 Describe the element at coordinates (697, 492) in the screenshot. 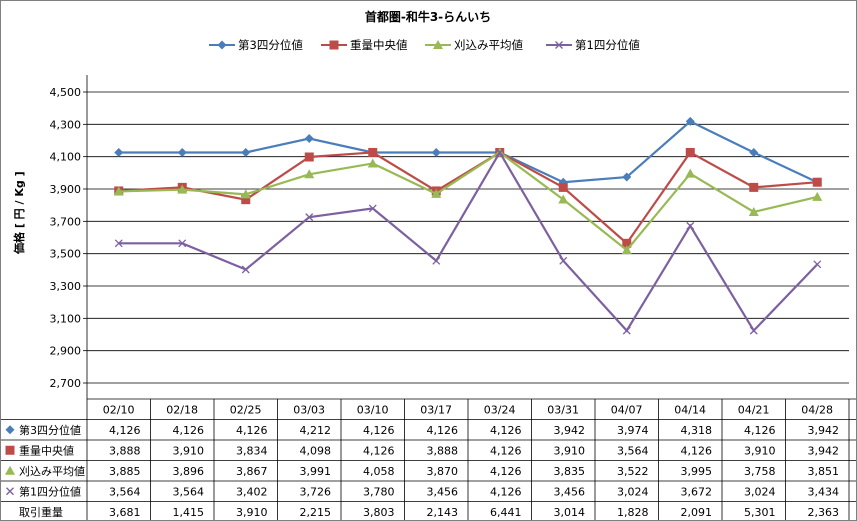

I see `table-cell: 3,672` at that location.